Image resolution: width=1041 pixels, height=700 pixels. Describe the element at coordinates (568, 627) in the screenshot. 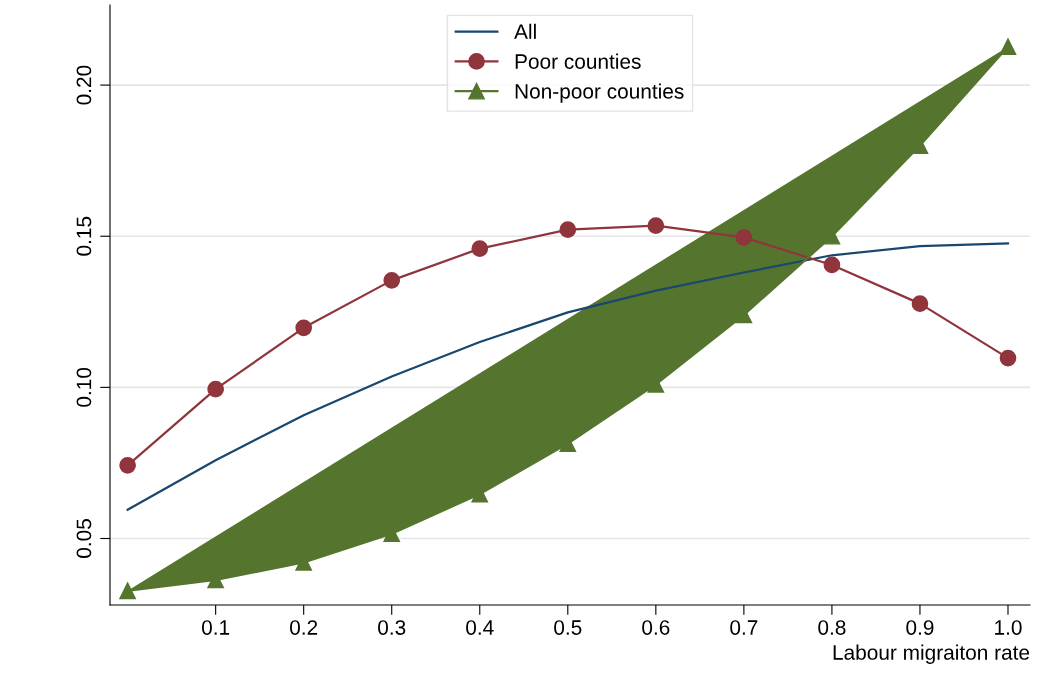

I see `x-tick-label: 0.5` at that location.